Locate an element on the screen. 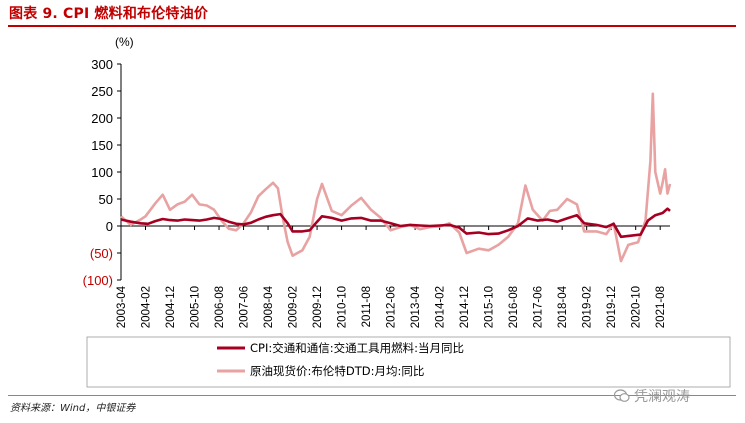 This screenshot has width=745, height=423. legend-label-1: CPI:交通和通信:交通工具用燃料:当月同比 is located at coordinates (357, 348).